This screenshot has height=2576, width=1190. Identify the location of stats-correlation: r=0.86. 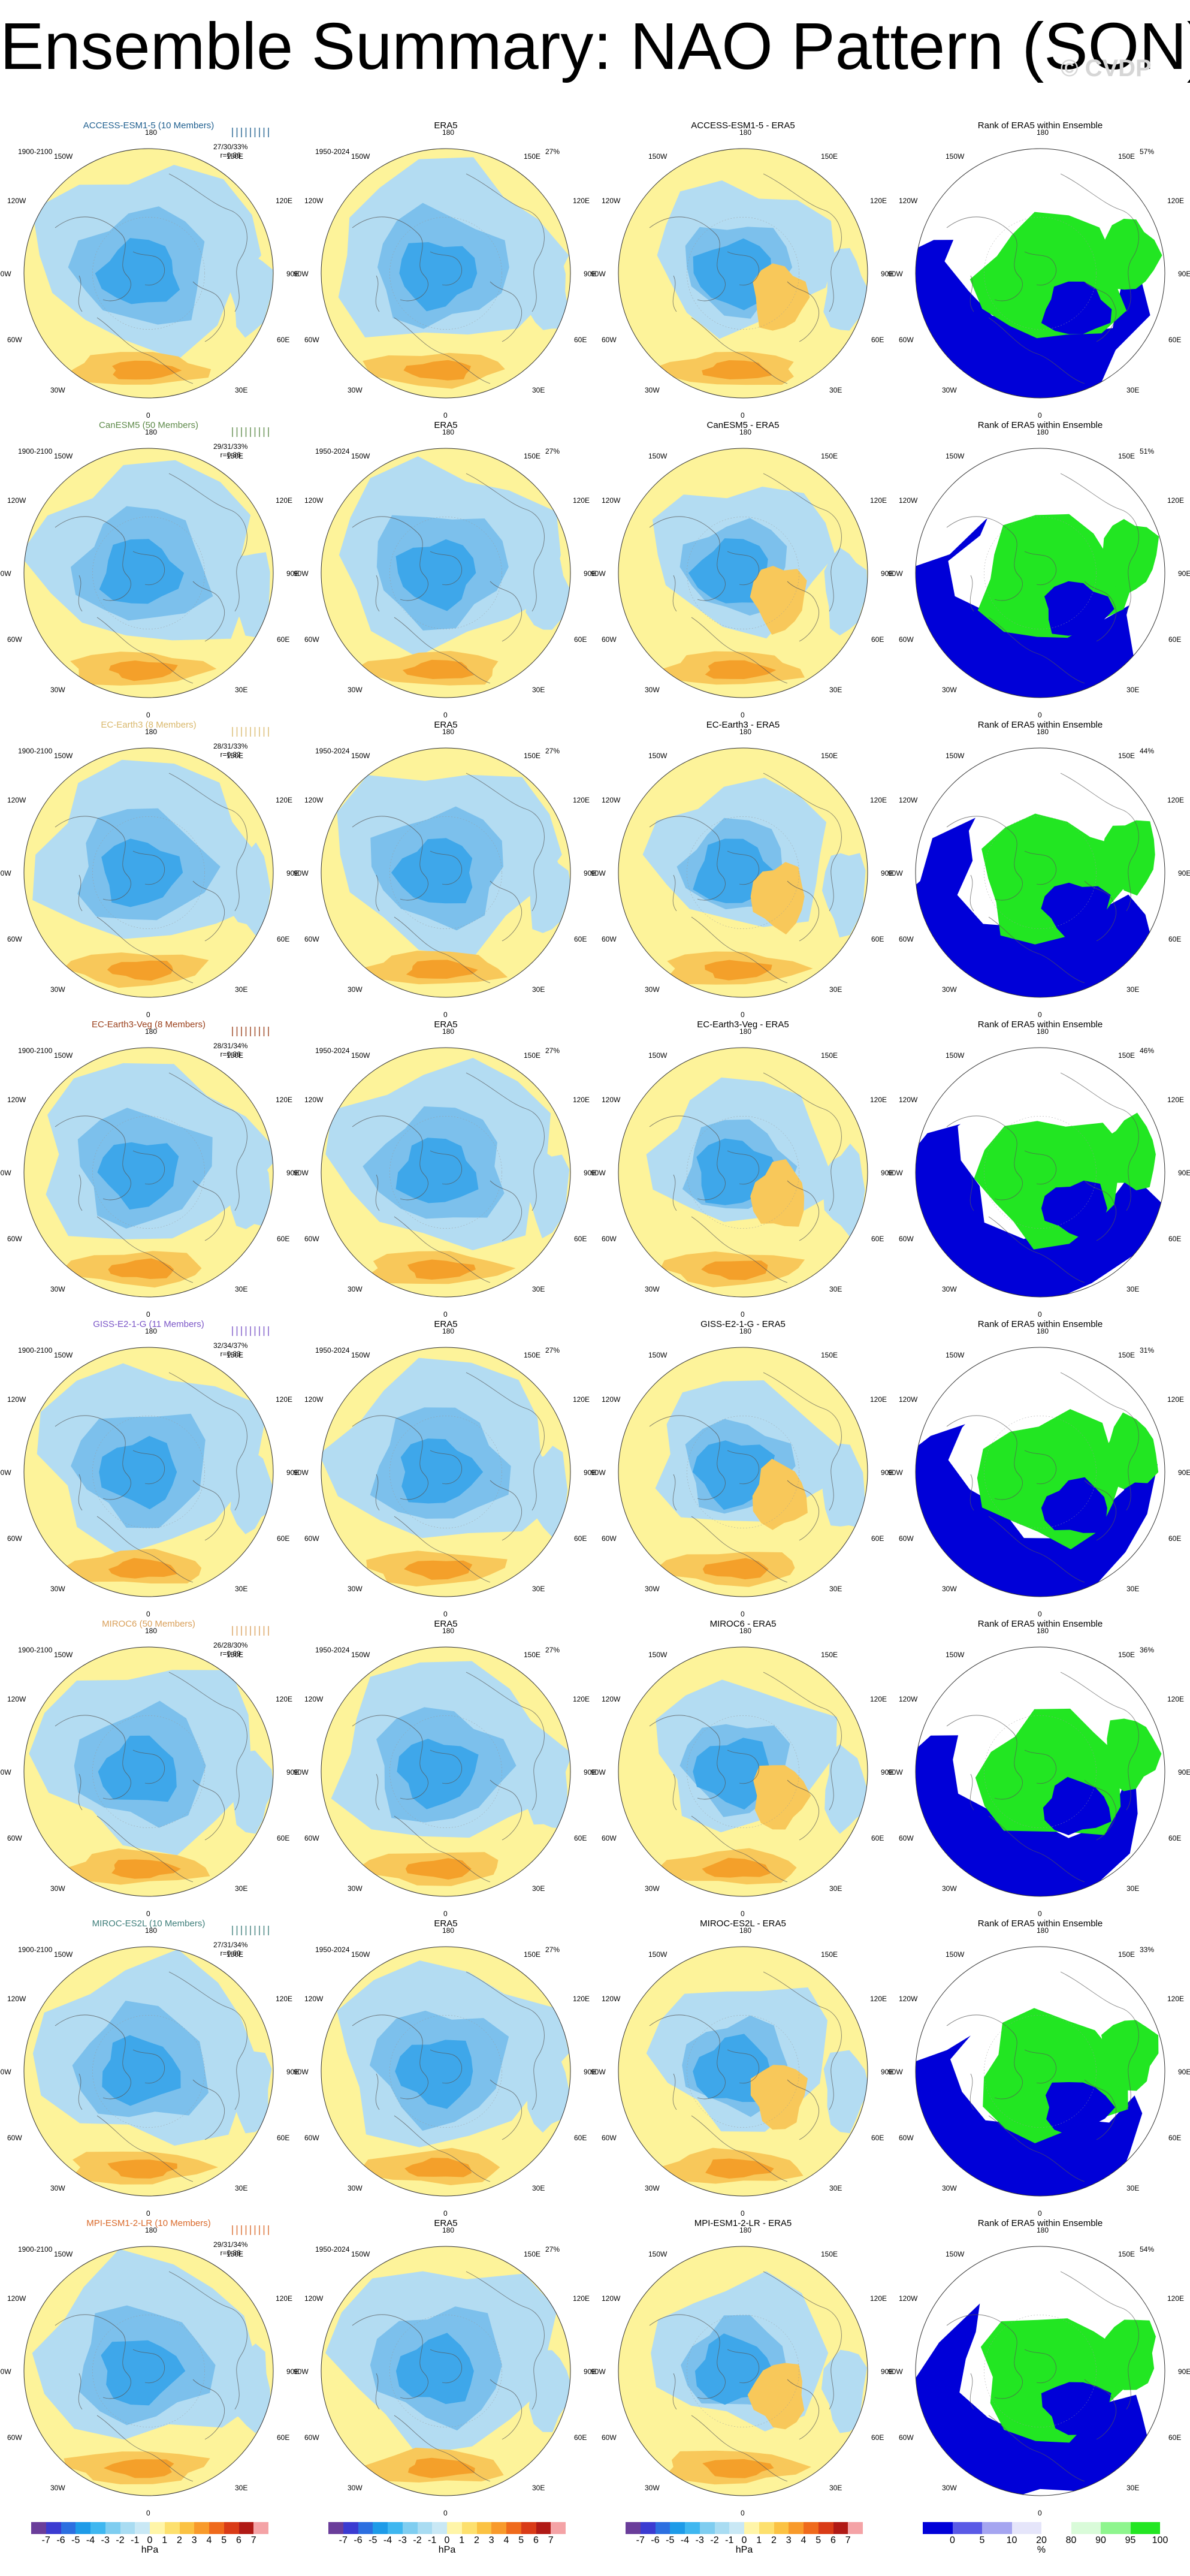
(231, 155).